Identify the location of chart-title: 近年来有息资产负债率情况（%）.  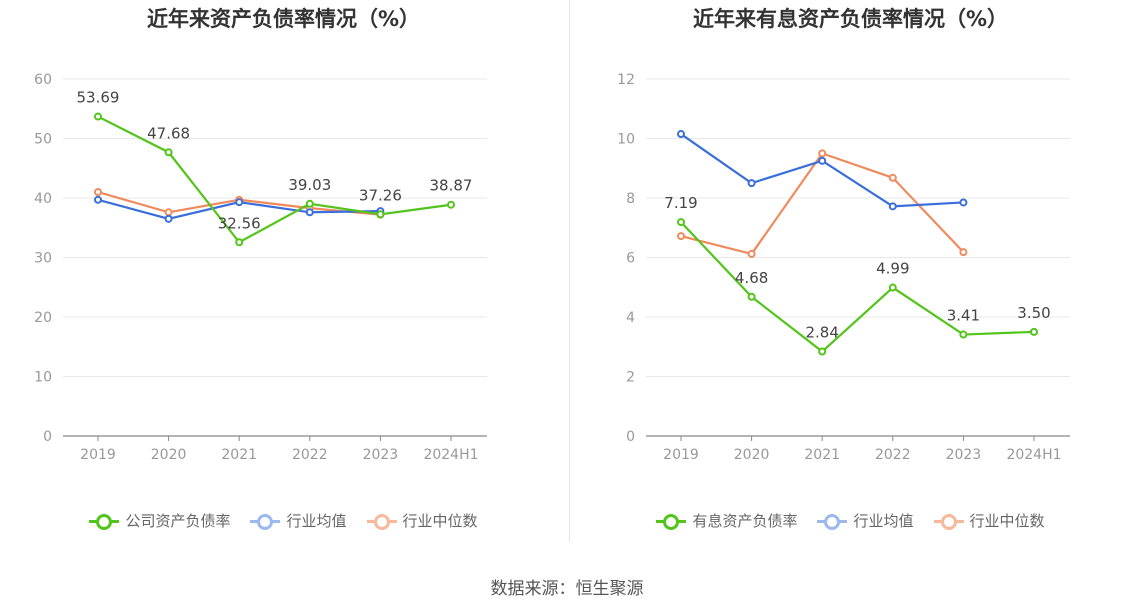
(850, 19).